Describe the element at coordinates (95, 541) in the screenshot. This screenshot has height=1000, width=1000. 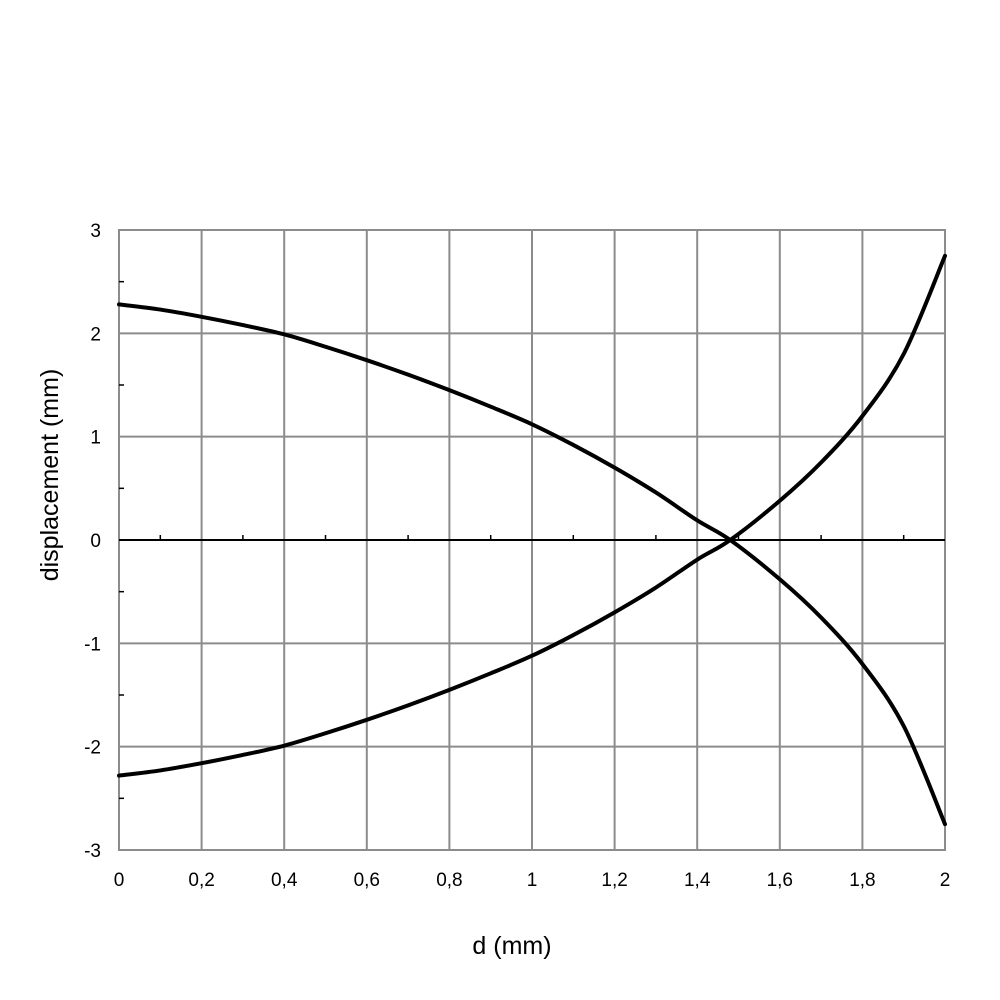
I see `y-tick-label: 0` at that location.